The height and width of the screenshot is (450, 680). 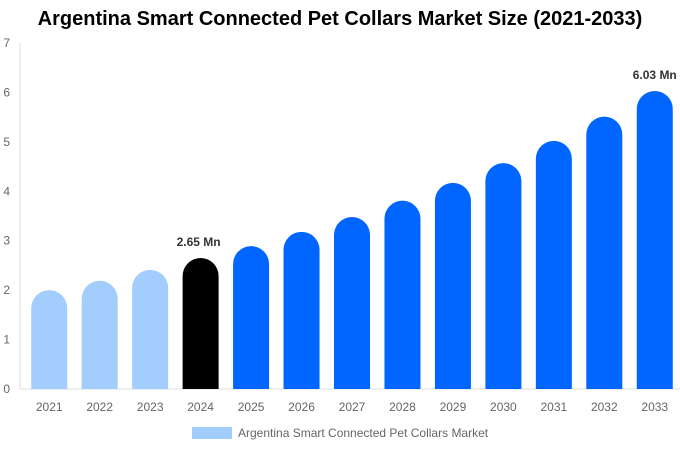 I want to click on x-tick-label: 2032, so click(x=604, y=407).